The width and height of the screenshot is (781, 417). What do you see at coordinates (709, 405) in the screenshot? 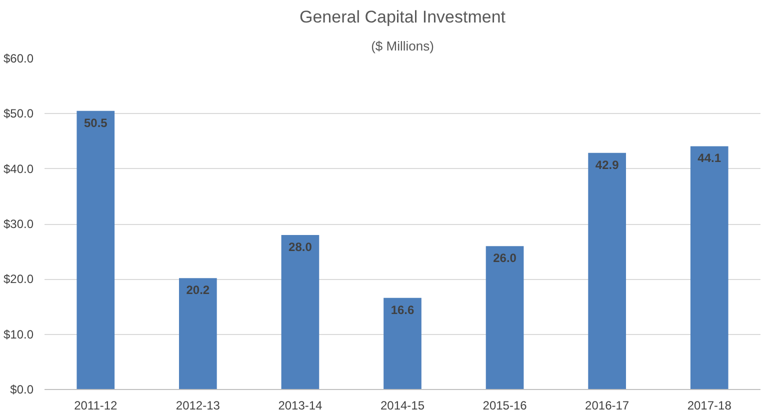
I see `x-tick-label: 2017-18` at bounding box center [709, 405].